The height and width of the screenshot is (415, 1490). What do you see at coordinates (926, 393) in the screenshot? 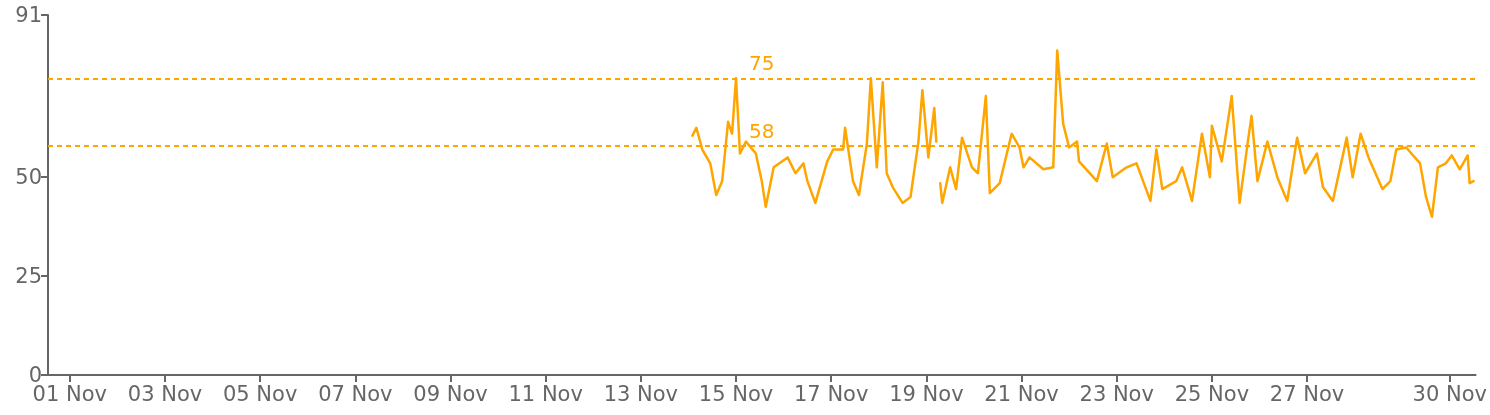
I see `x-tick-label: 19 Nov` at bounding box center [926, 393].